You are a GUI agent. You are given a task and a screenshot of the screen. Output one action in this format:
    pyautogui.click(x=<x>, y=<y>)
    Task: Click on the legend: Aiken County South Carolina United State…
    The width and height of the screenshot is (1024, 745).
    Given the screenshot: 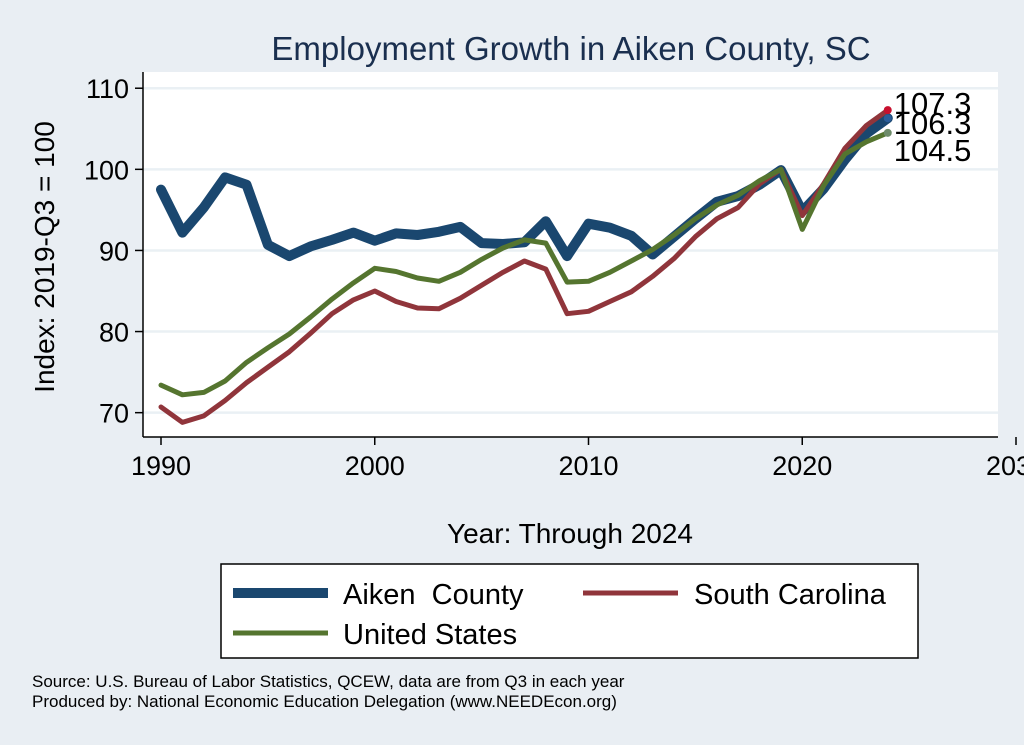 What is the action you would take?
    pyautogui.click(x=569, y=611)
    